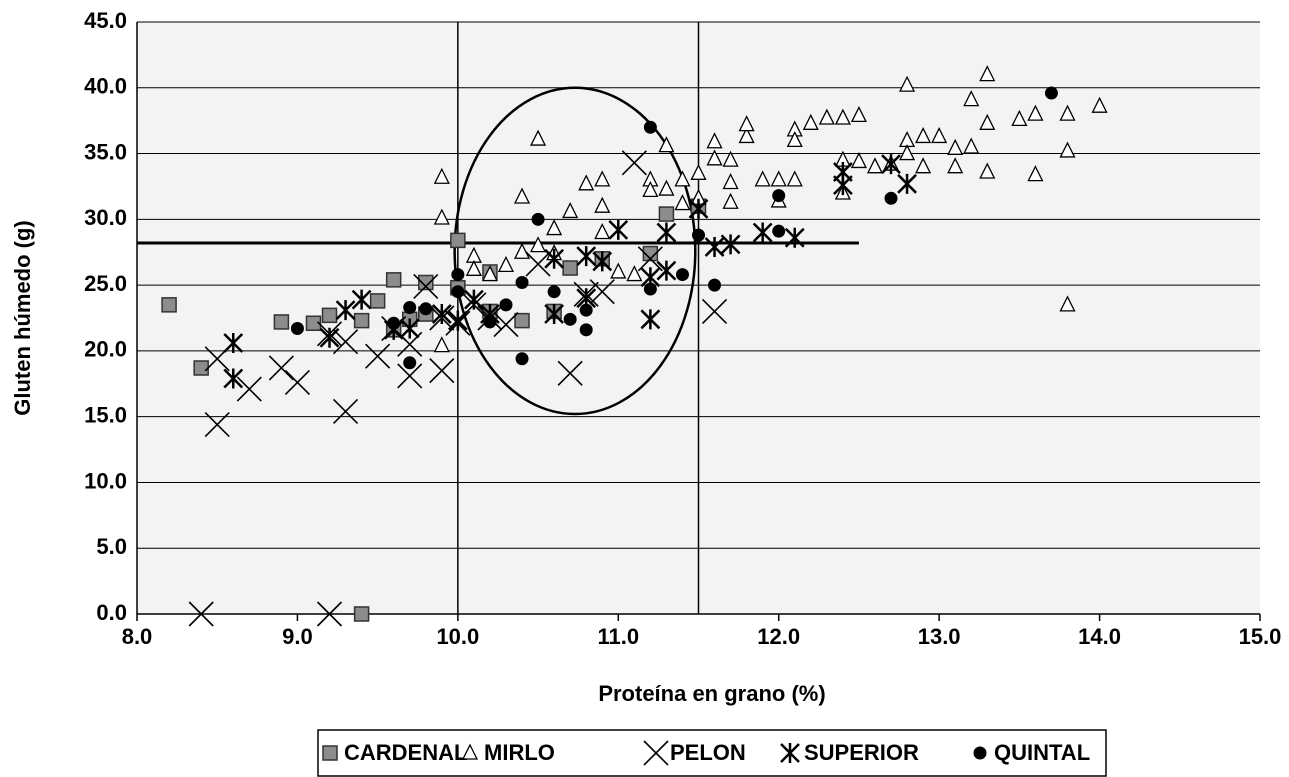  I want to click on x-tick-label: 13.0, so click(939, 636).